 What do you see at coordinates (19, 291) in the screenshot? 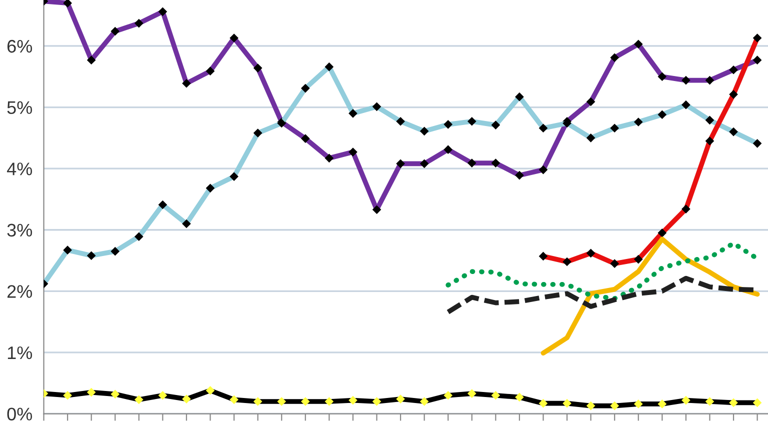
I see `y-tick-label: 2%` at bounding box center [19, 291].